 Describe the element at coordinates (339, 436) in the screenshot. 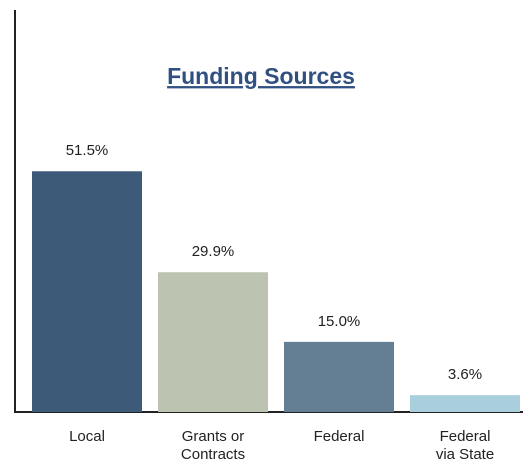

I see `x-tick-label: Federal` at that location.